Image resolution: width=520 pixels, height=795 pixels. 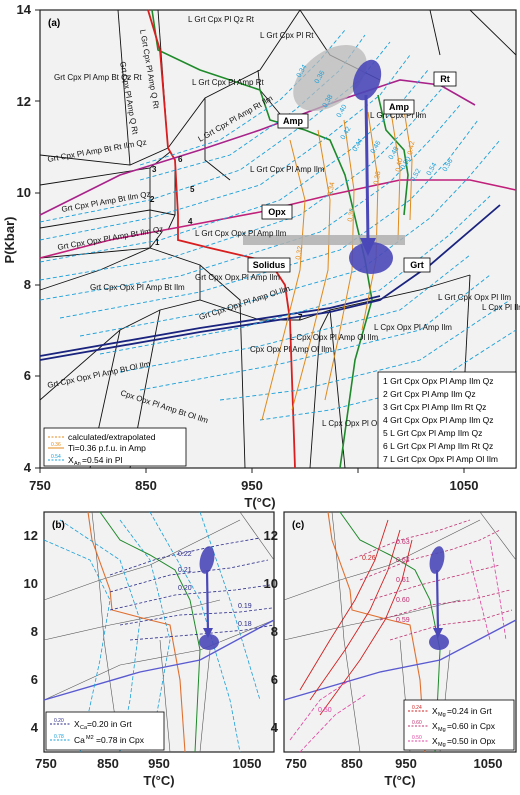 I want to click on c-ytick: 12, so click(x=271, y=535).